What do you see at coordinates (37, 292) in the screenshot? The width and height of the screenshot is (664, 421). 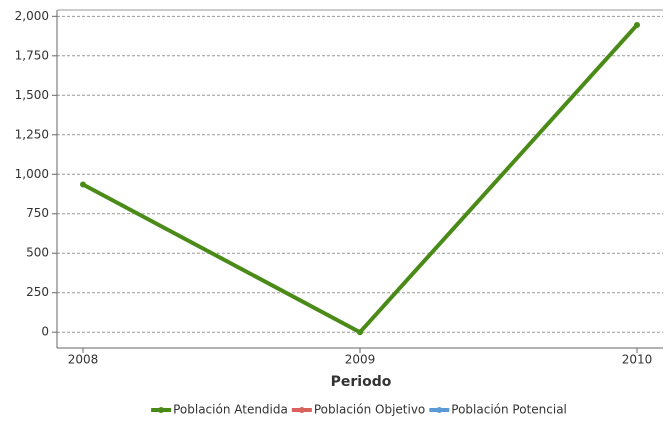 I see `y-tick-label: 250` at bounding box center [37, 292].